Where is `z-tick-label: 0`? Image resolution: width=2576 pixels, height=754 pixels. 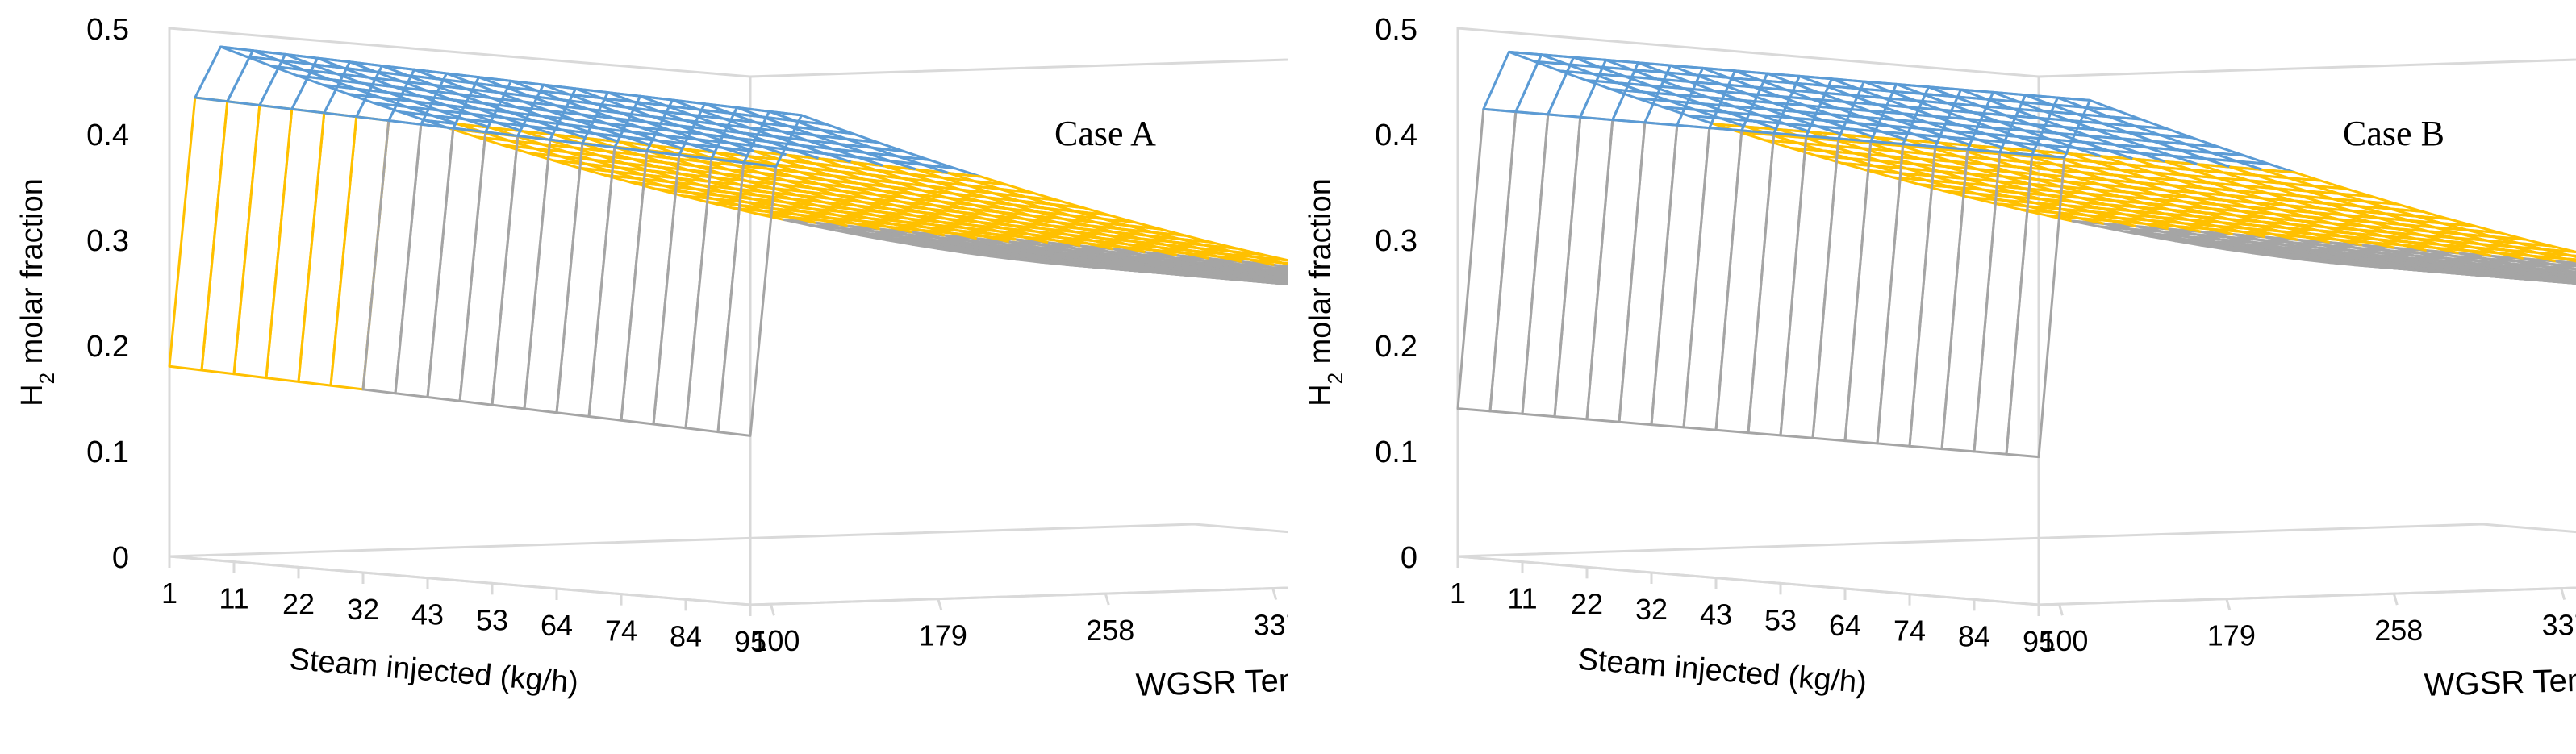
z-tick-label: 0 is located at coordinates (1409, 558).